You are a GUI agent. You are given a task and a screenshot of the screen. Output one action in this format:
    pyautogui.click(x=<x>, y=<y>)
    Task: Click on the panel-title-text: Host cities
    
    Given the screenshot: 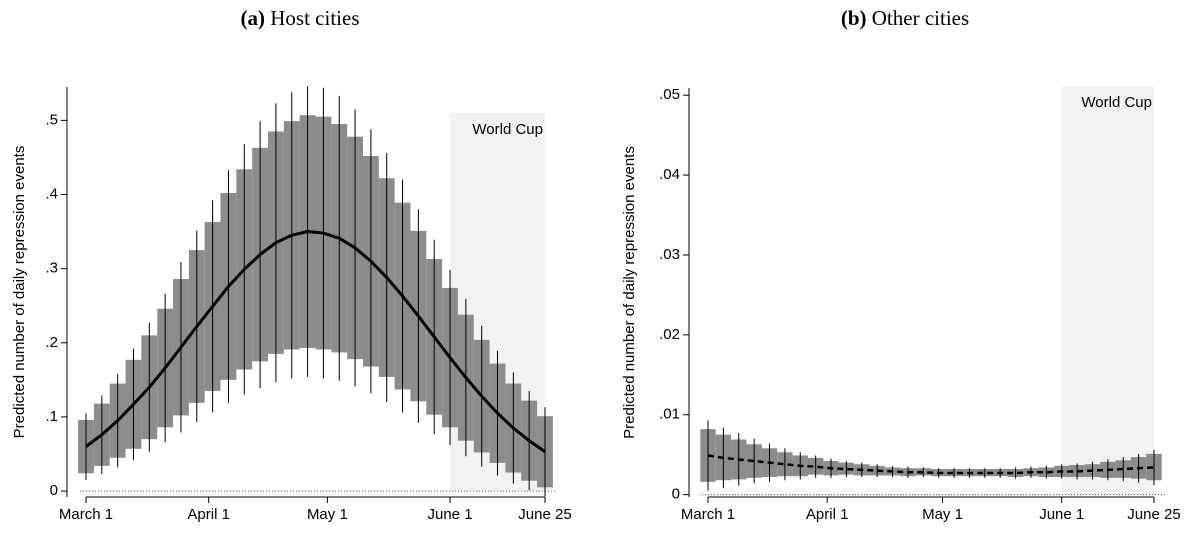 What is the action you would take?
    pyautogui.click(x=314, y=18)
    